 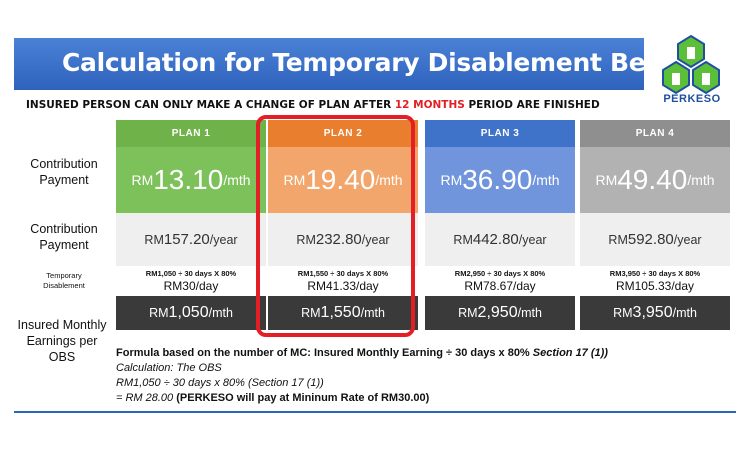 I want to click on notice-highlight: 12 MONTHS, so click(x=429, y=105).